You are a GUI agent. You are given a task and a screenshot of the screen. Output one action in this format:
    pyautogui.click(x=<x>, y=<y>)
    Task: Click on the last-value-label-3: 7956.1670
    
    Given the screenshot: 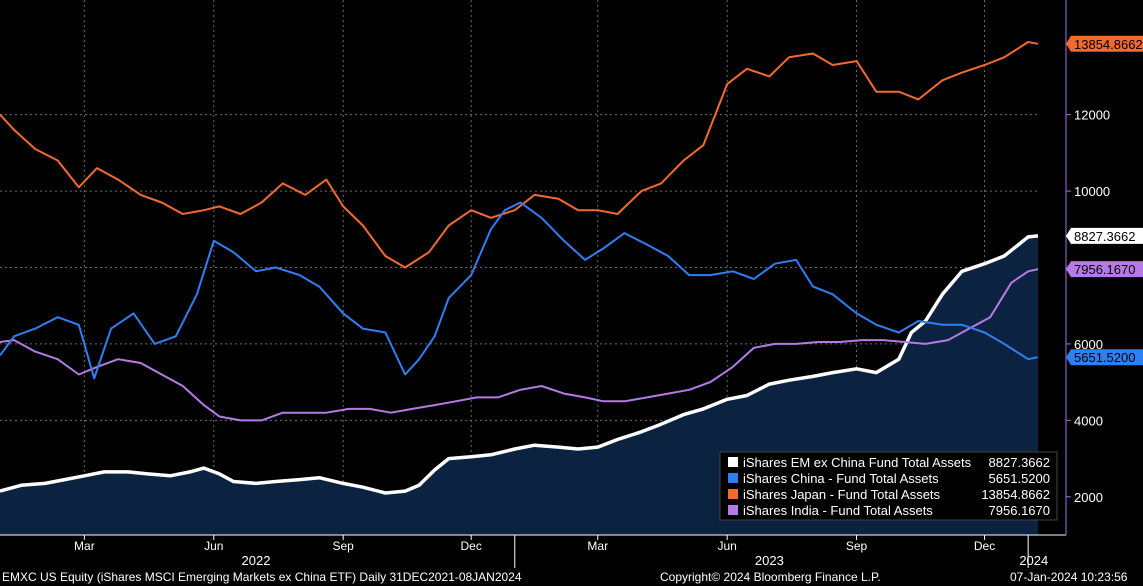 What is the action you would take?
    pyautogui.click(x=1104, y=269)
    